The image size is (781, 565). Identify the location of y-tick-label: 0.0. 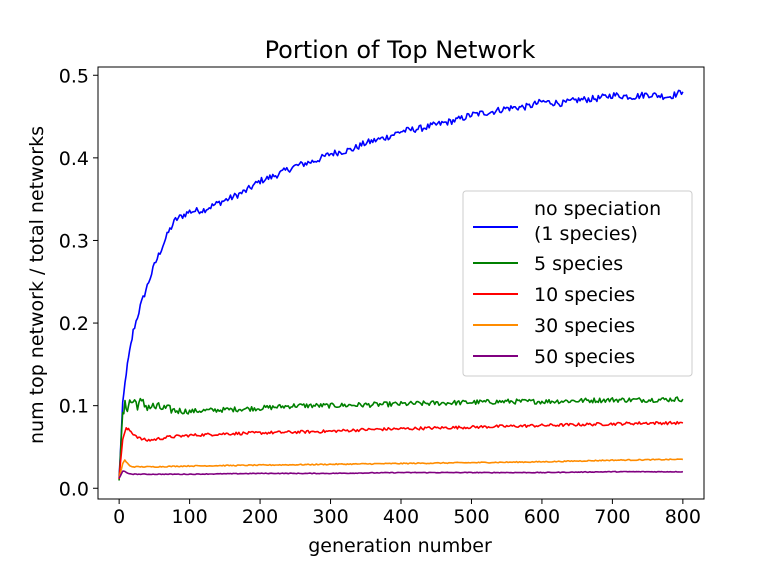
(74, 489).